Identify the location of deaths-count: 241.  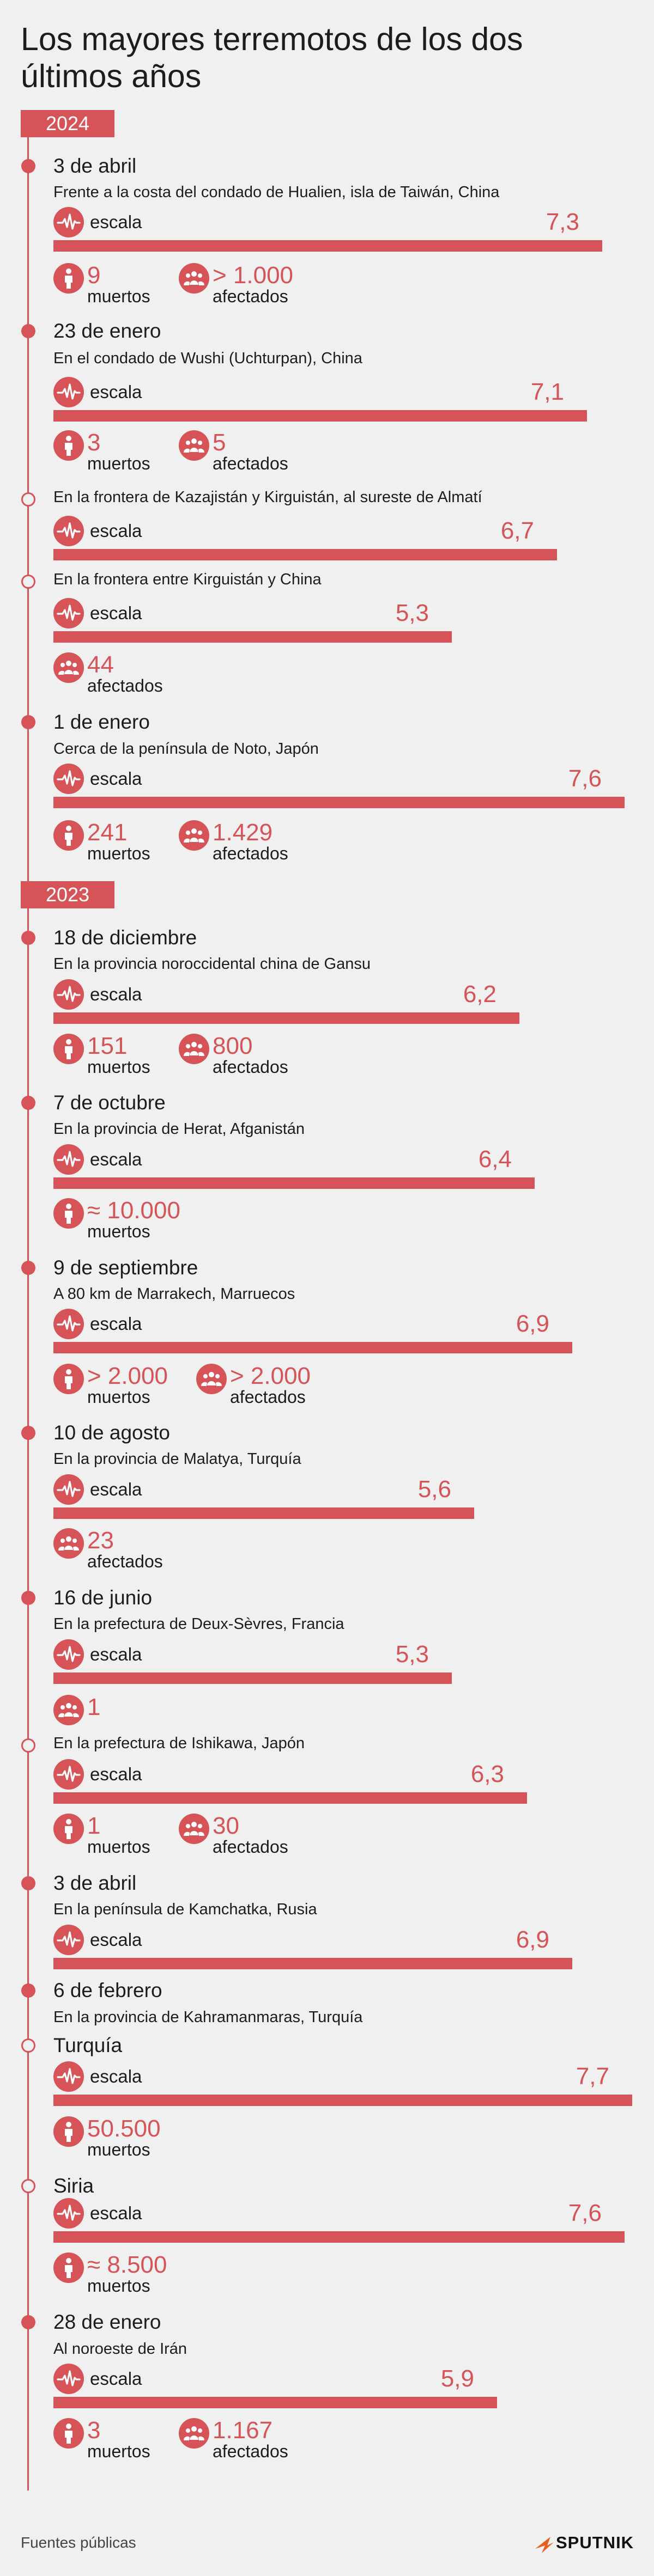
(108, 832).